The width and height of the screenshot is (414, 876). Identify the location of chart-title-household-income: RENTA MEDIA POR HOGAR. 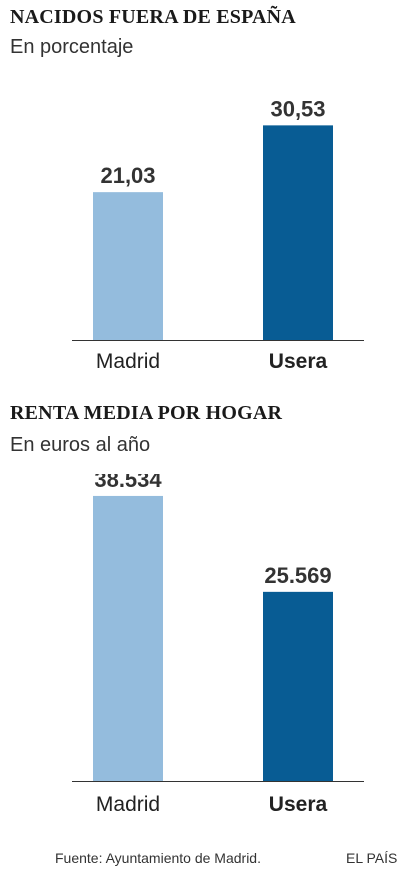
(146, 413).